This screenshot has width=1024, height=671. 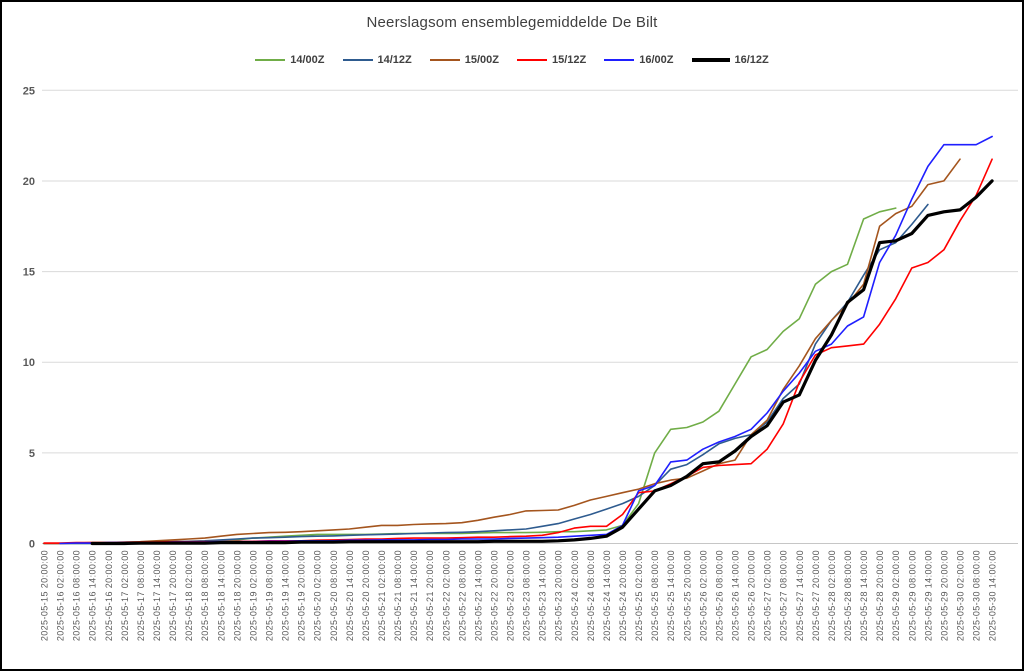 I want to click on legend-label: 16/12Z, so click(x=751, y=60).